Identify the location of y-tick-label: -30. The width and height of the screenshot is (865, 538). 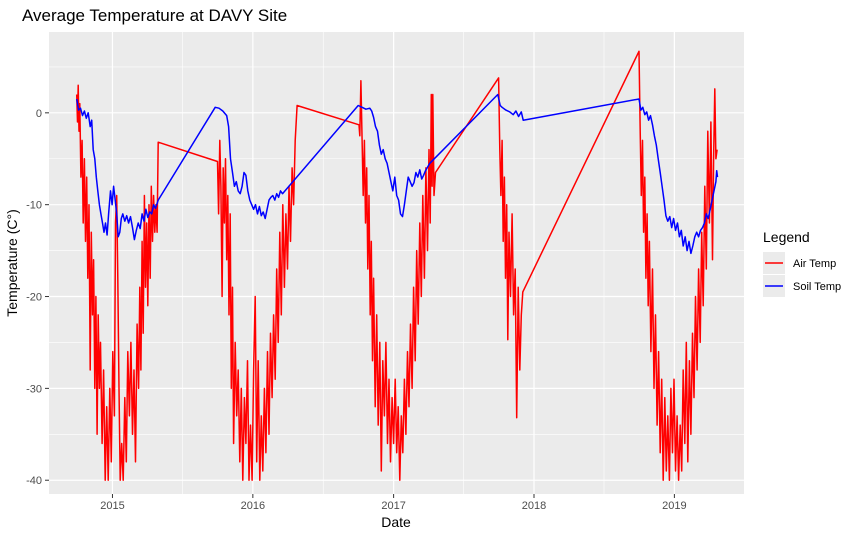
(34, 389).